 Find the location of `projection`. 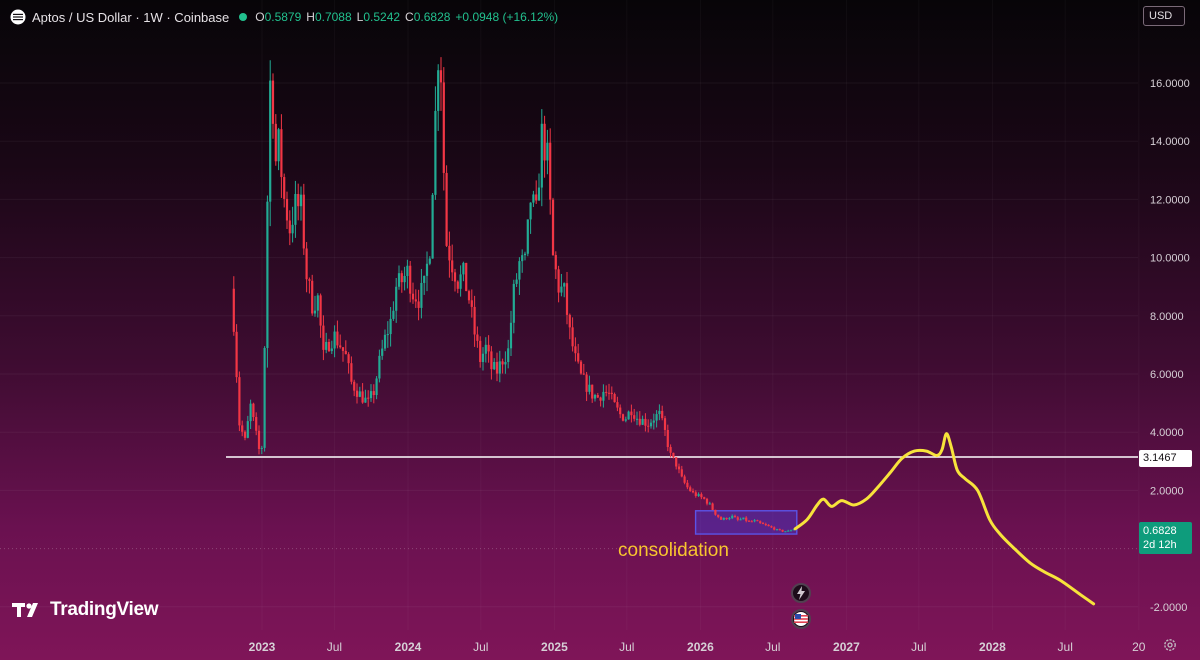

projection is located at coordinates (944, 519).